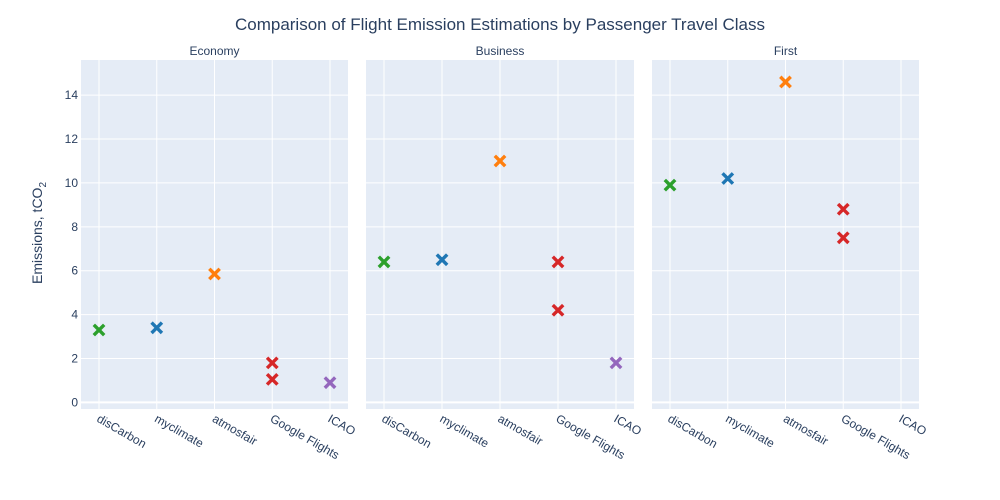 This screenshot has height=500, width=1000. I want to click on y-tick-label: 12, so click(72, 139).